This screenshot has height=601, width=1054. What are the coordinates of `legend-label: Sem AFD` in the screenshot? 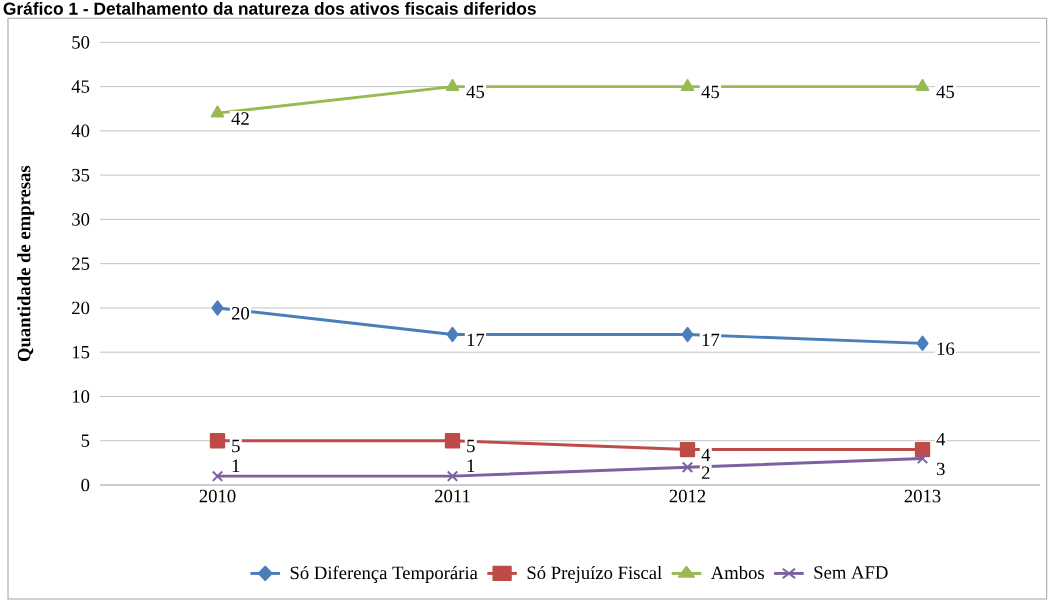 It's located at (851, 572).